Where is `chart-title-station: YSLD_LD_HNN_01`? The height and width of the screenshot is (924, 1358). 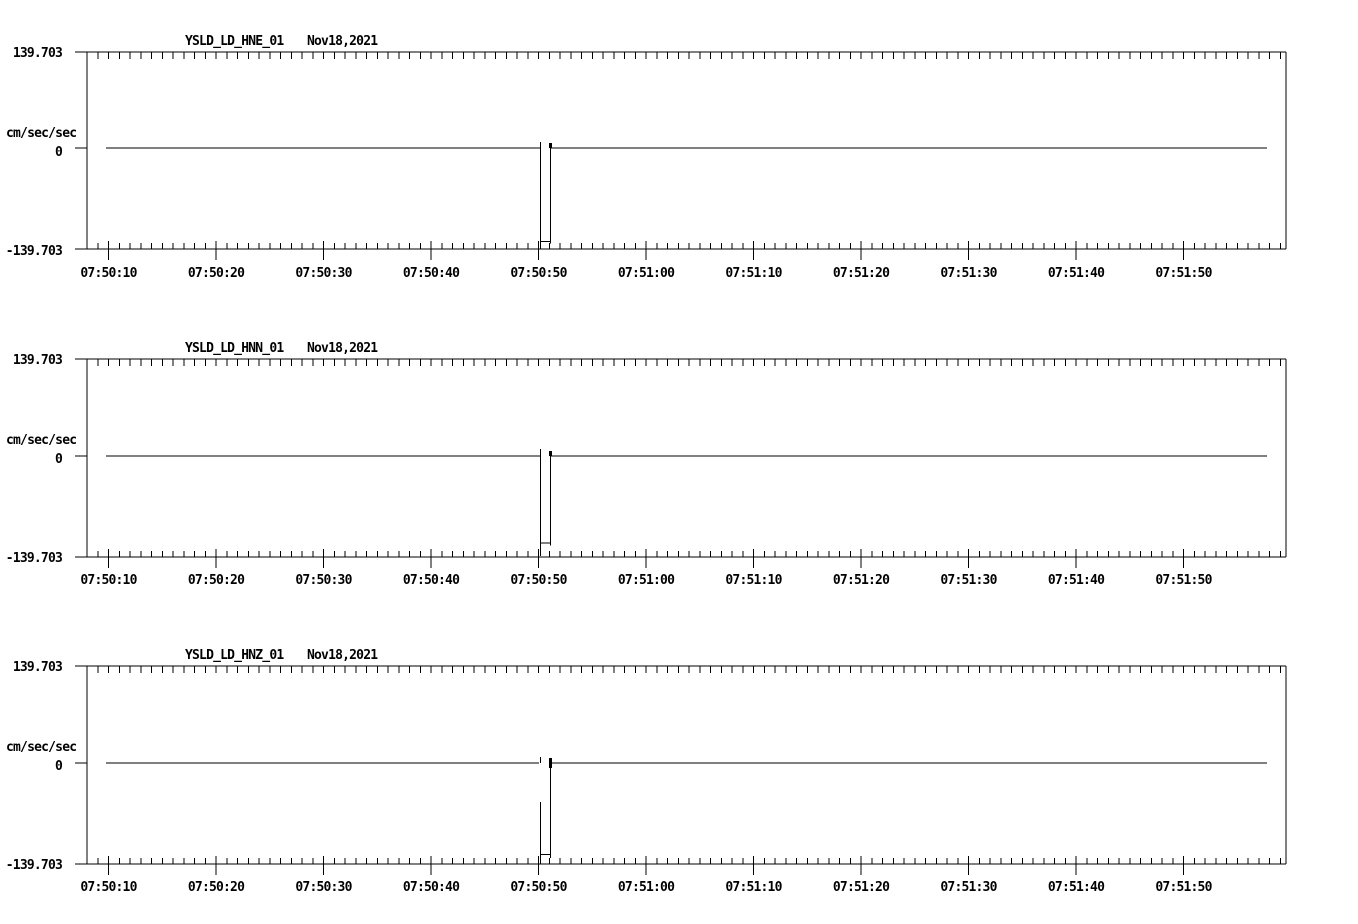
chart-title-station: YSLD_LD_HNN_01 is located at coordinates (234, 348).